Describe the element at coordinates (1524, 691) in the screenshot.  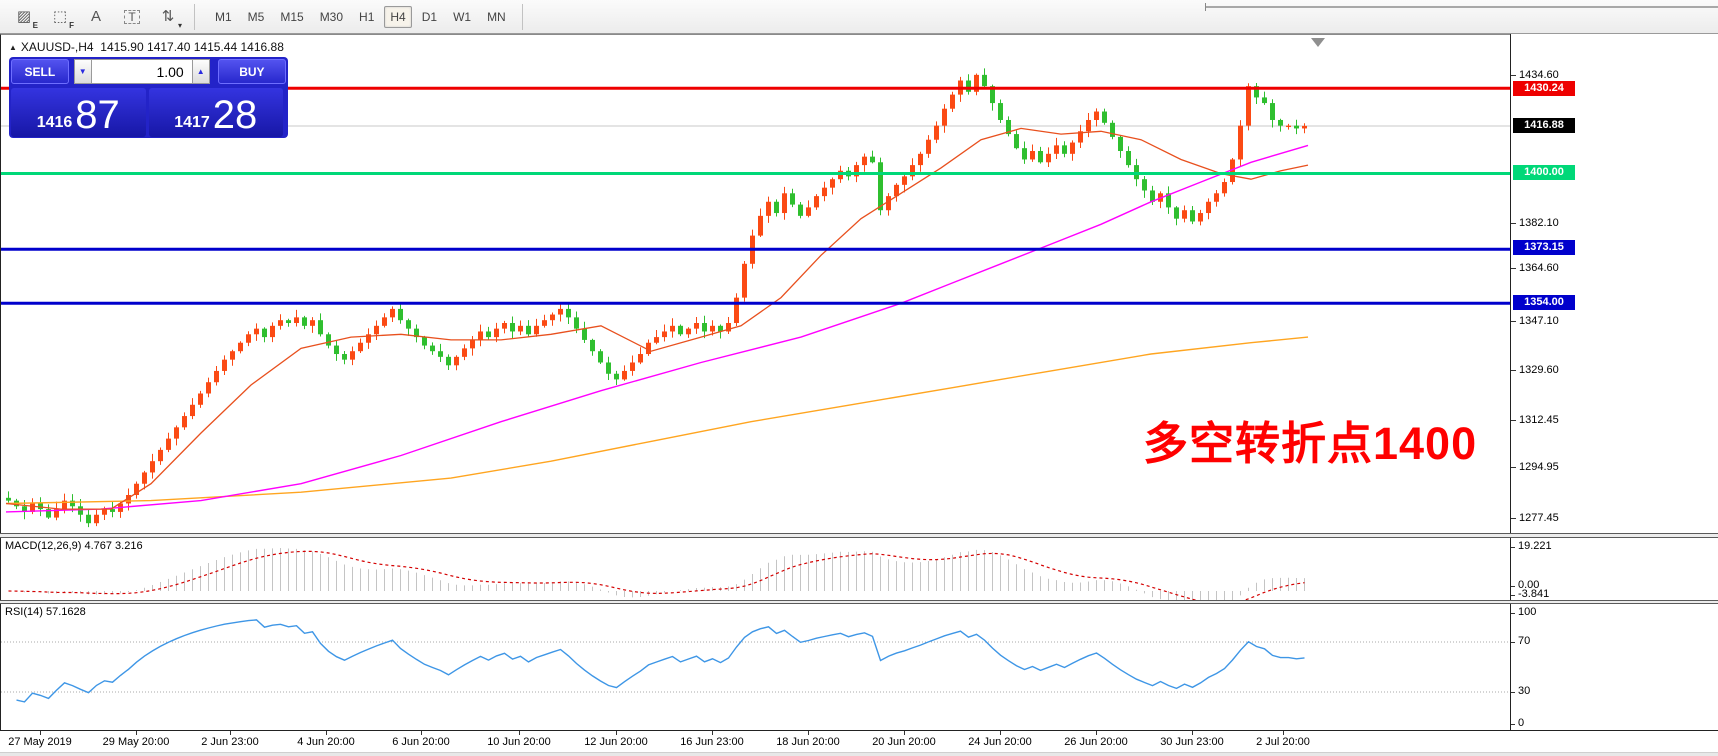
I see `indicator-scale-label: 30` at that location.